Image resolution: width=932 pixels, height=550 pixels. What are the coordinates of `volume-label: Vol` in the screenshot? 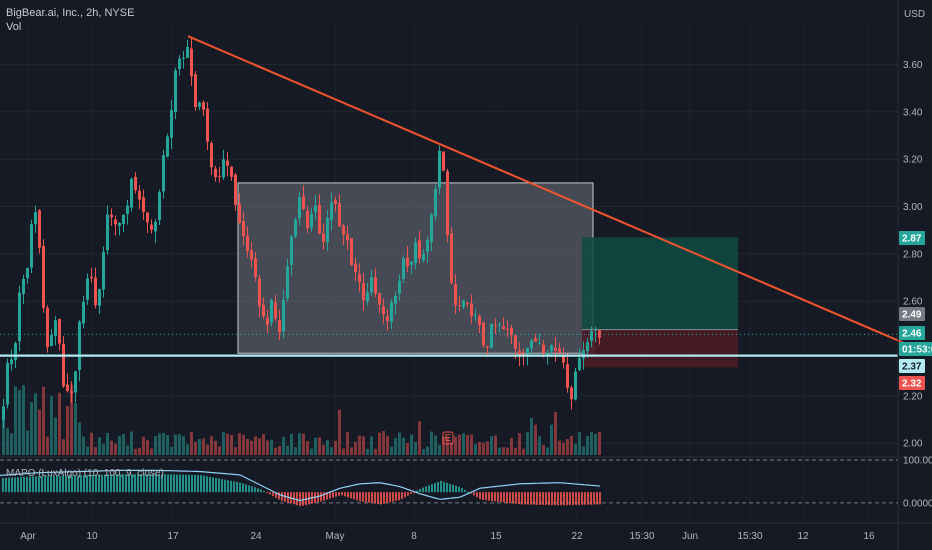 It's located at (14, 27).